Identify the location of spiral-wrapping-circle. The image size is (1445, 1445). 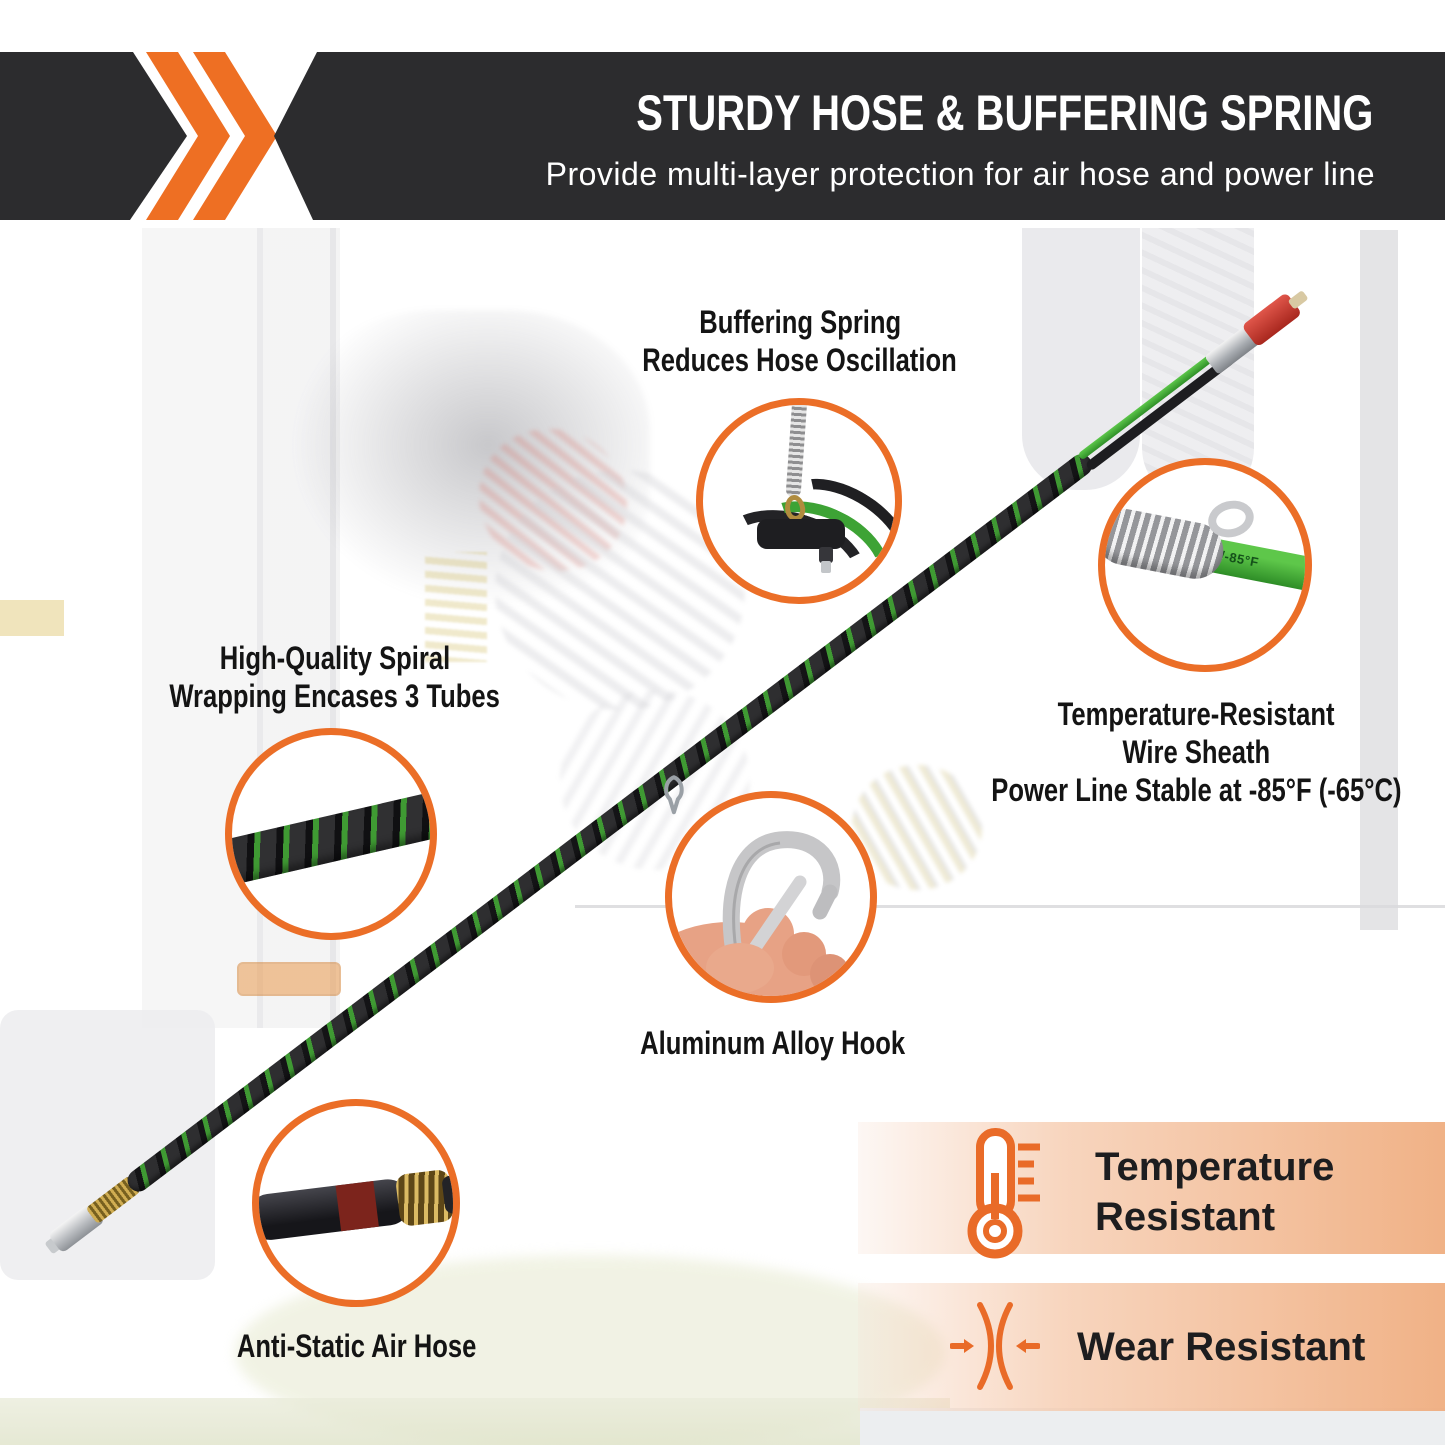
(331, 834).